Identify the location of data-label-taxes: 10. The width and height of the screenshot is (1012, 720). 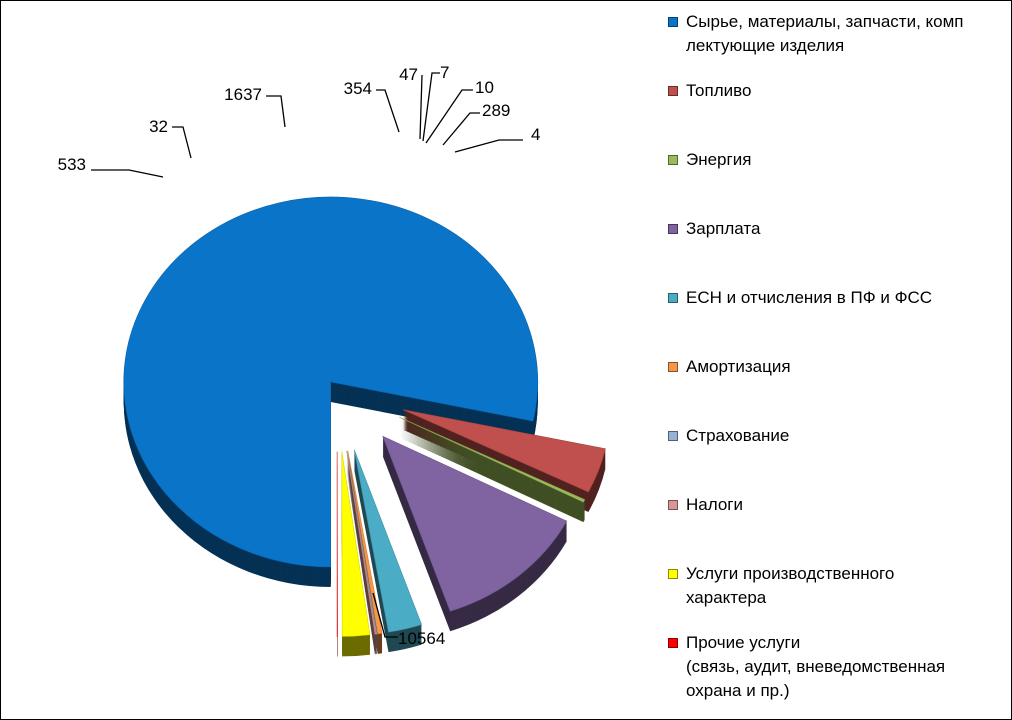
(484, 87).